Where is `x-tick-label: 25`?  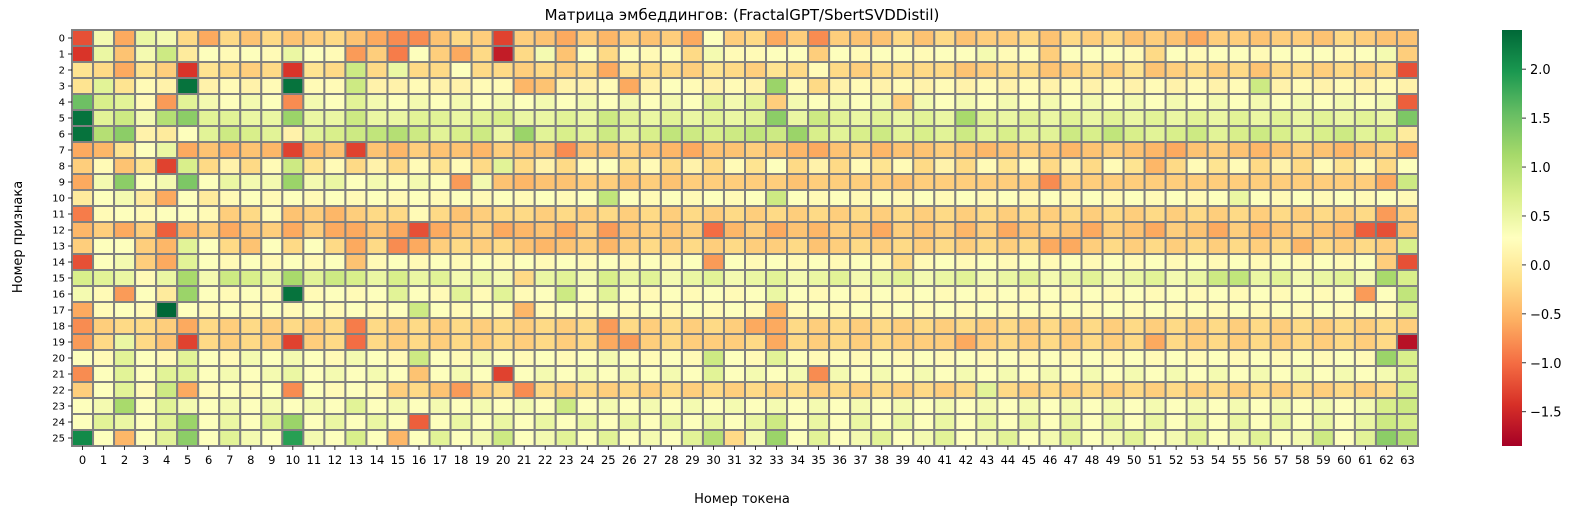 x-tick-label: 25 is located at coordinates (608, 460).